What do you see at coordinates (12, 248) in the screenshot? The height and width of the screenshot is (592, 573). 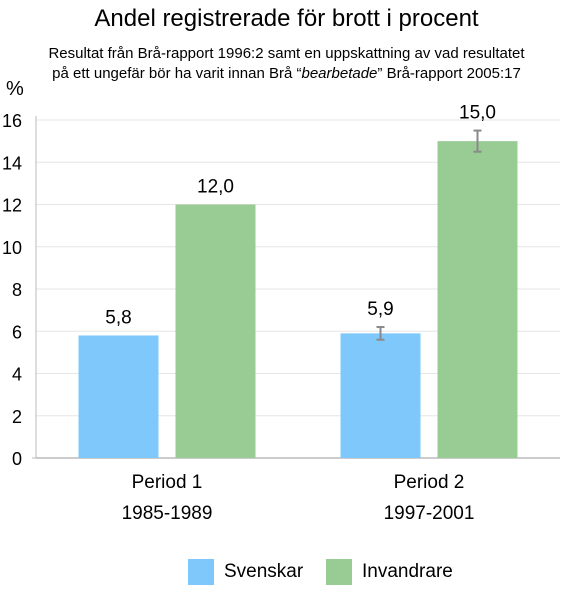 I see `y-tick-label-10: 10` at bounding box center [12, 248].